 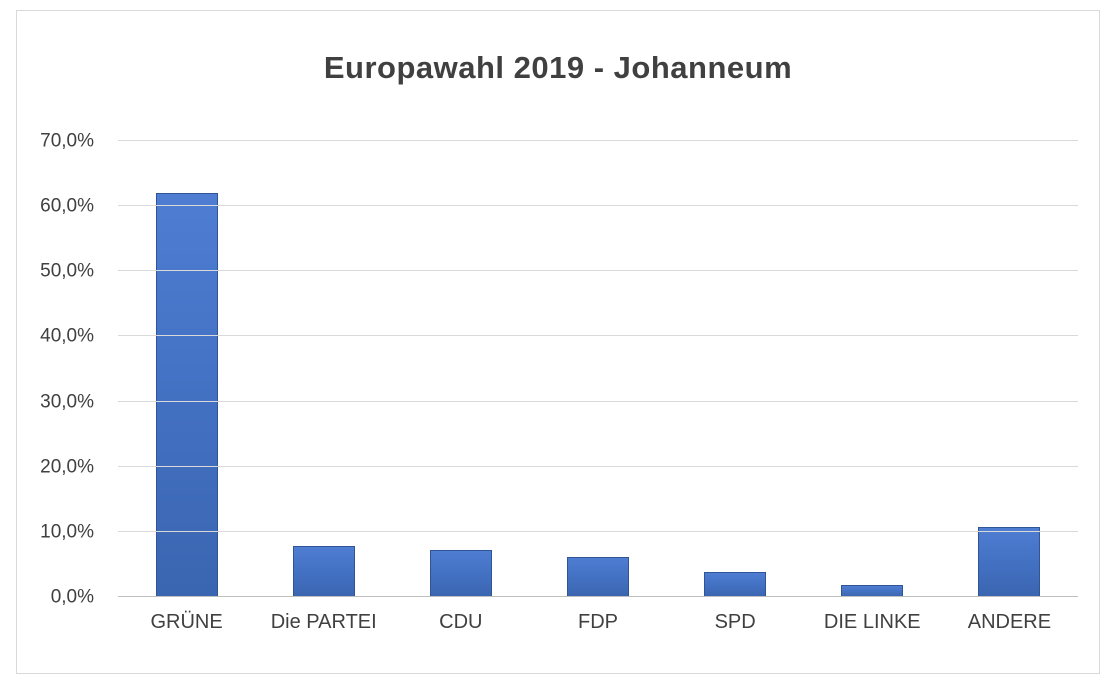 I want to click on x-axis-categories: GRÜNE Die PARTEI CDU FDP SPD DIE LINKE ANDERE, so click(x=598, y=622).